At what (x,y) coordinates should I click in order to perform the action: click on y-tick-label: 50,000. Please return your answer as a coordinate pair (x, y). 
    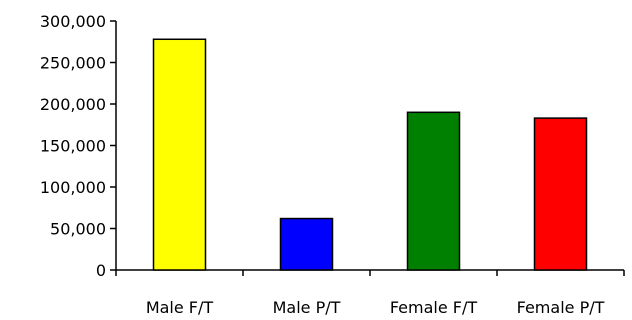
    Looking at the image, I should click on (78, 229).